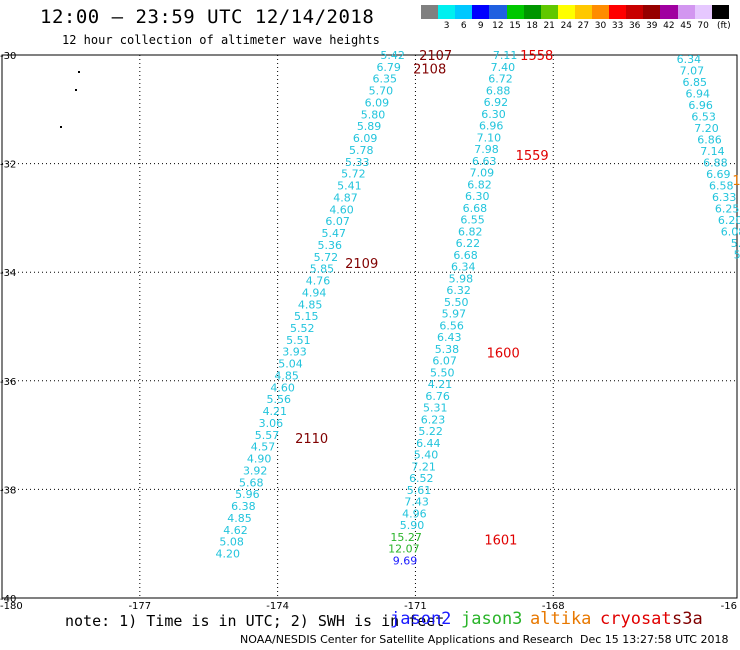 This screenshot has width=740, height=650. Describe the element at coordinates (718, 174) in the screenshot. I see `wave-height-label: 6.69` at that location.